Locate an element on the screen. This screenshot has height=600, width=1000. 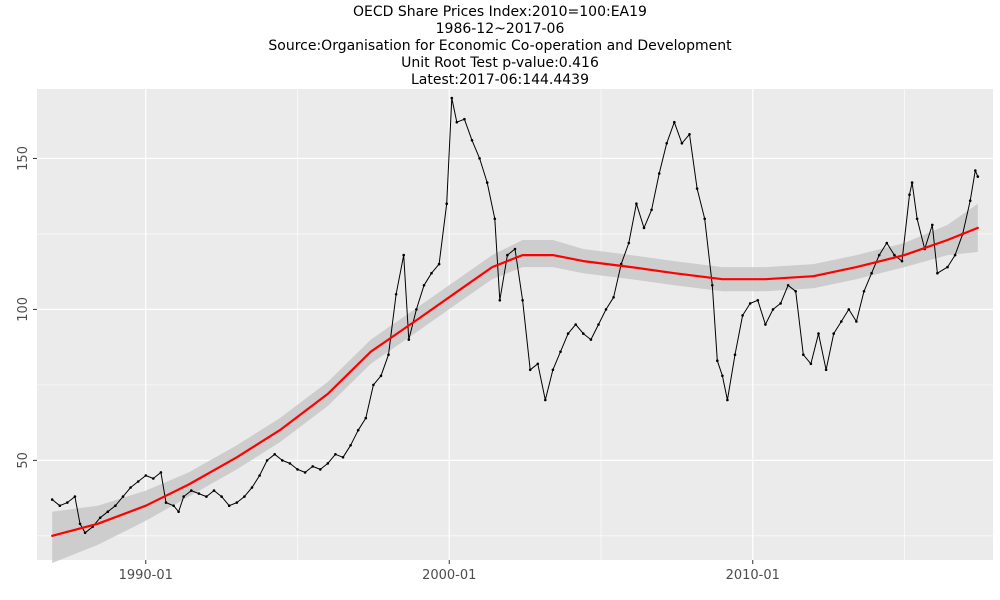
y-tick-label: 50 is located at coordinates (23, 460).